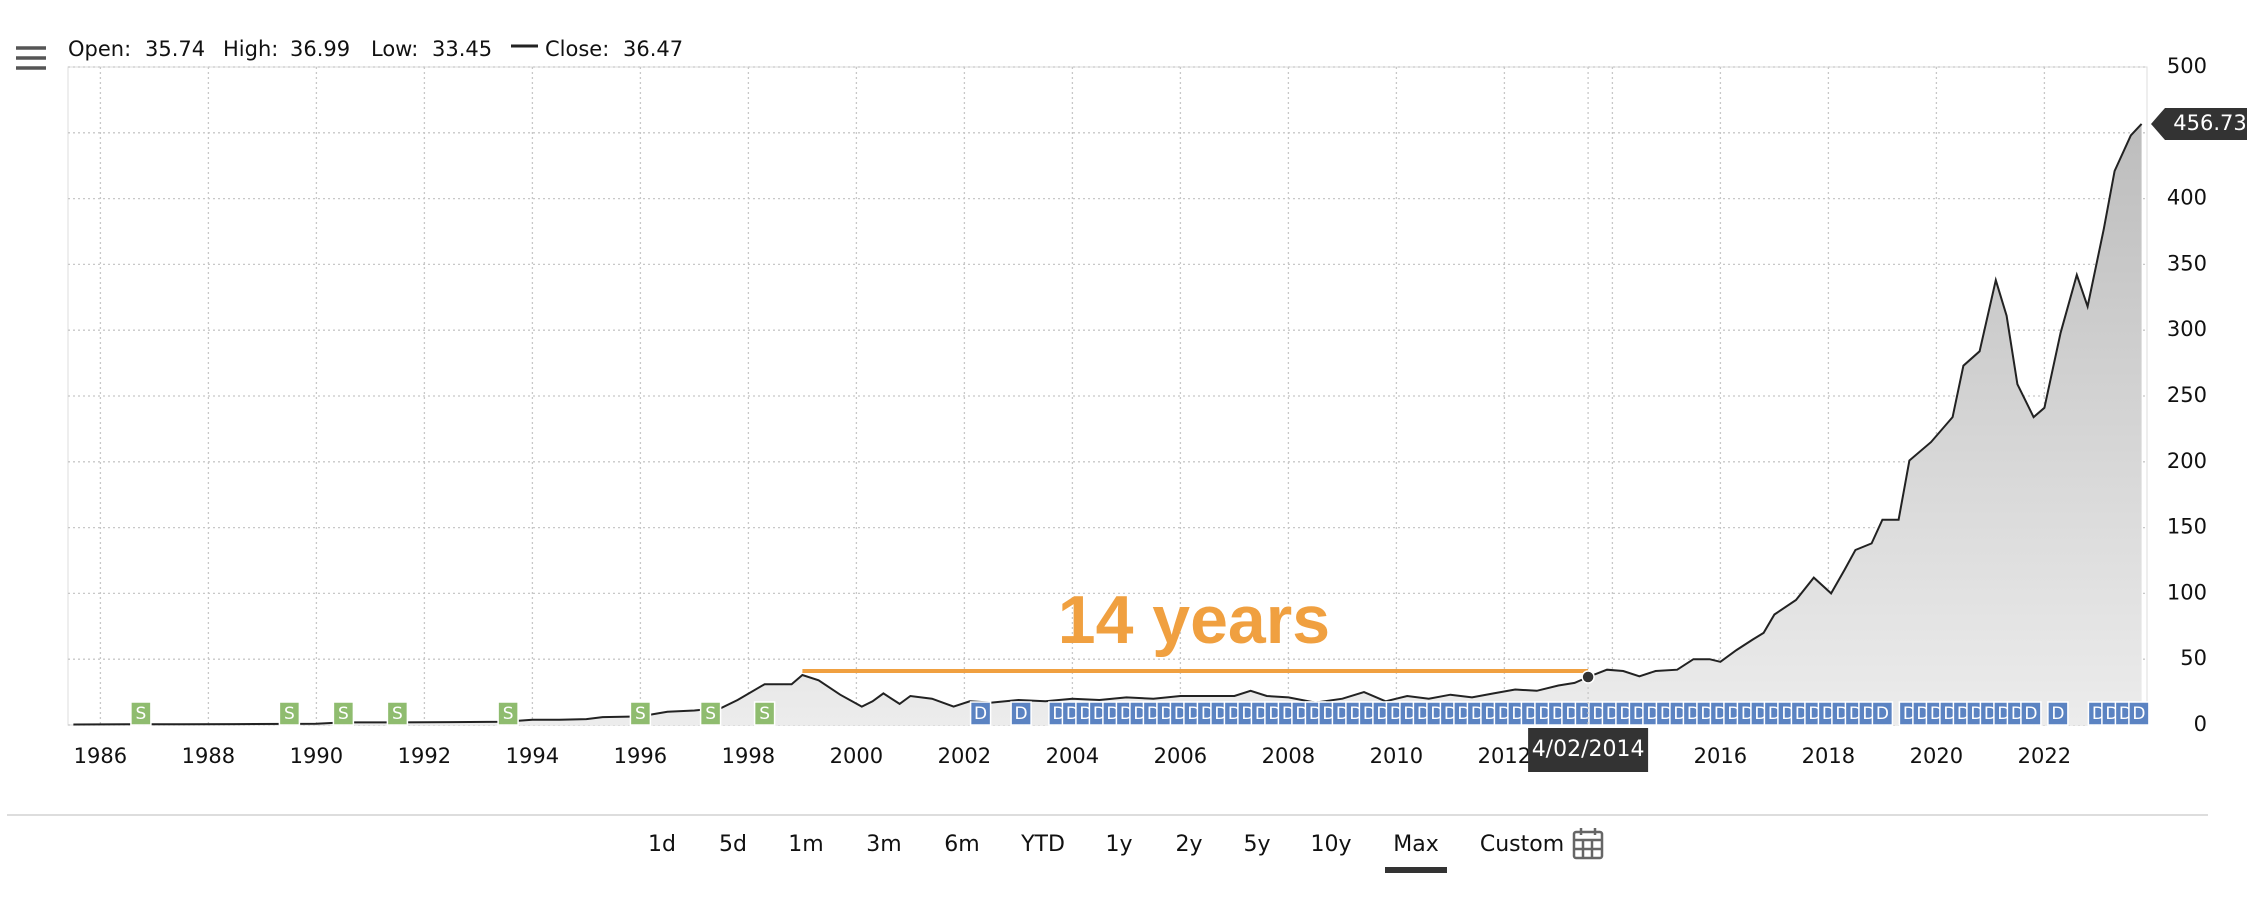  What do you see at coordinates (175, 49) in the screenshot?
I see `ohlc-value: 35.74` at bounding box center [175, 49].